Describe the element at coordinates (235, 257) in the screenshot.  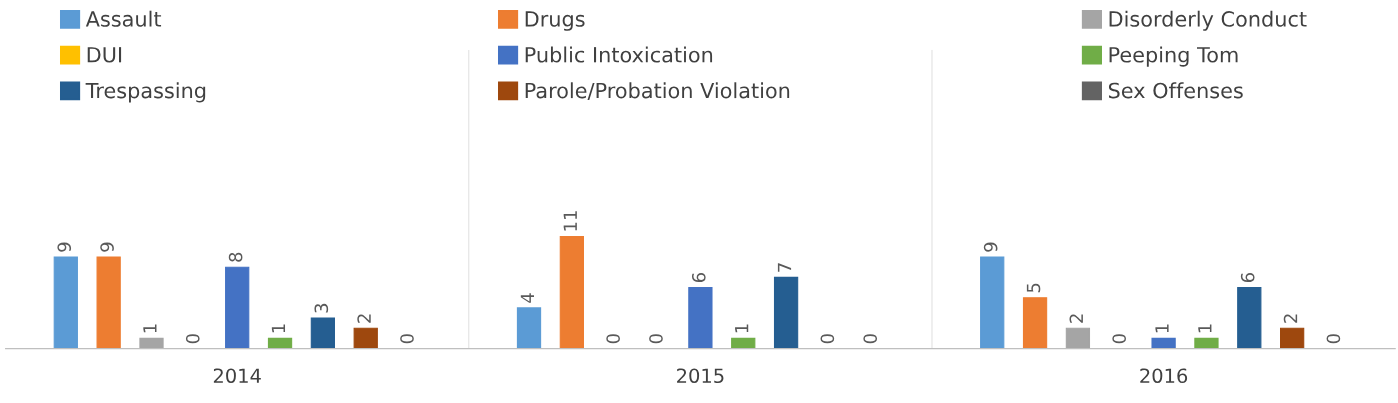
I see `data-label: 8` at that location.